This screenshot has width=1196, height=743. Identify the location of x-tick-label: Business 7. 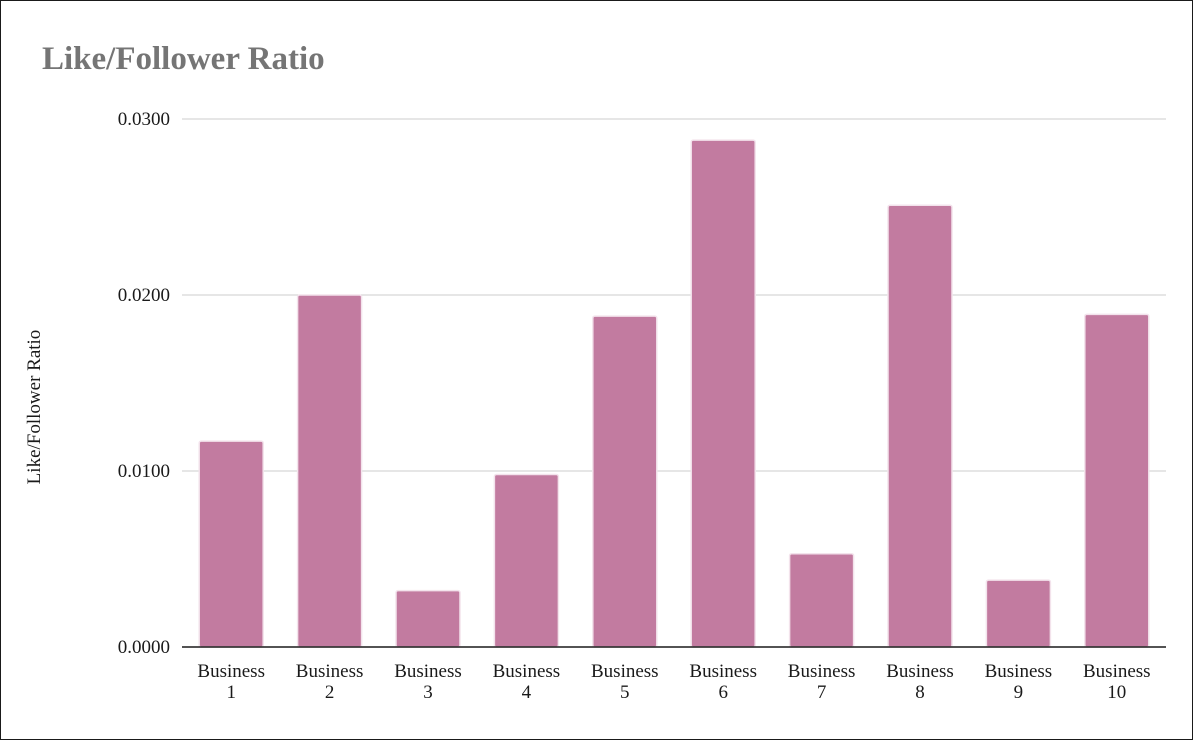
(822, 682).